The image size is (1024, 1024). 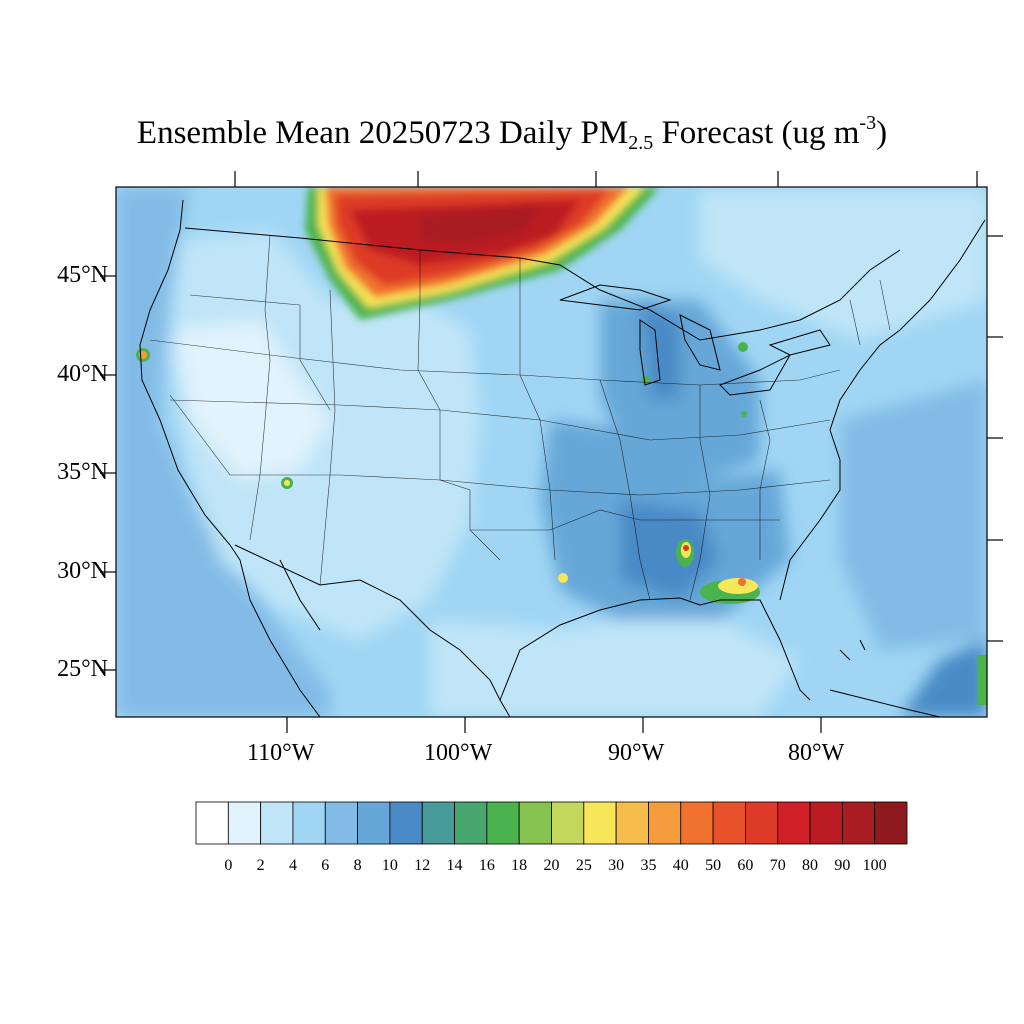 What do you see at coordinates (482, 253) in the screenshot?
I see `smoke-plume` at bounding box center [482, 253].